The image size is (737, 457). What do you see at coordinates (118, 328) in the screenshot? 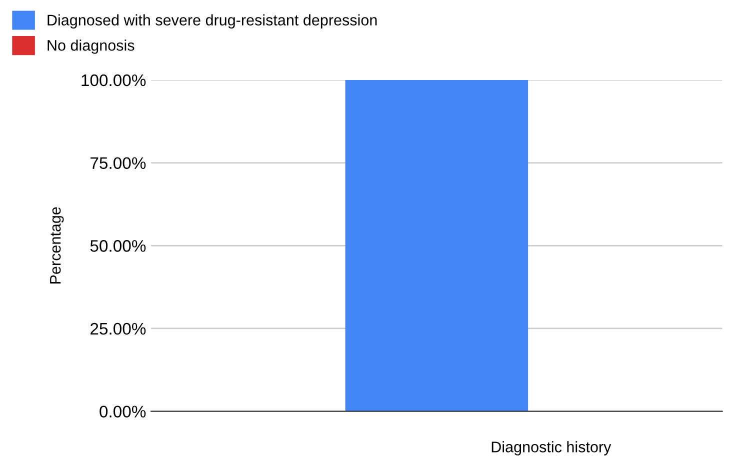
I see `y-tick-label: 25.00%` at bounding box center [118, 328].